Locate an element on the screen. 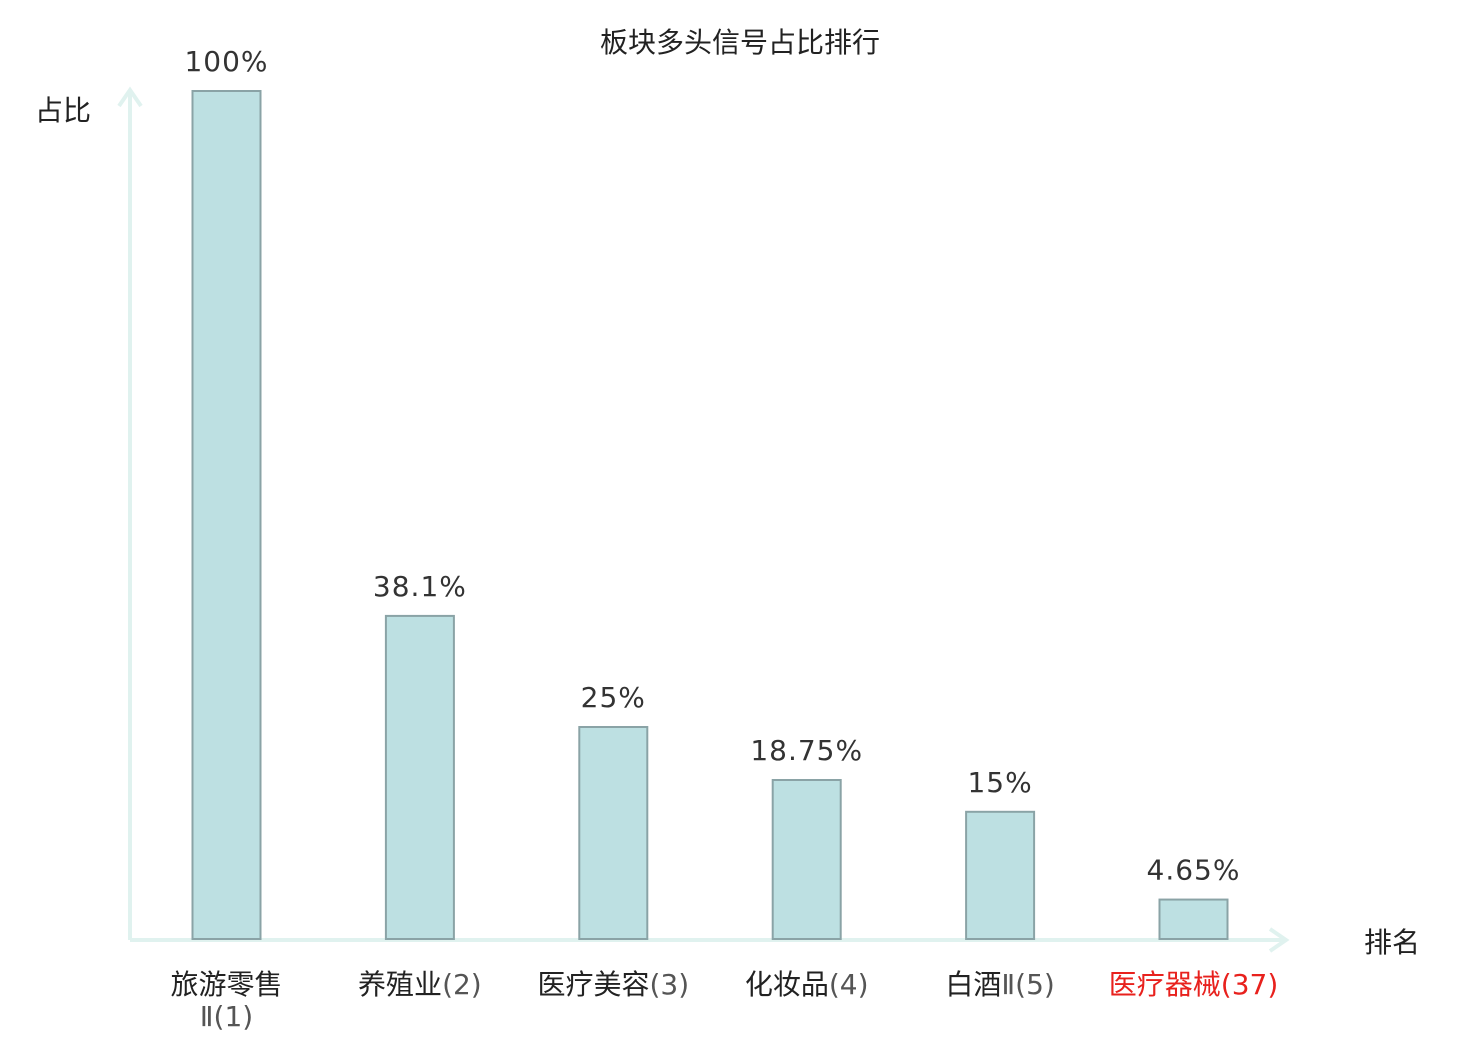  y-axis-arrow-icon is located at coordinates (130, 97).